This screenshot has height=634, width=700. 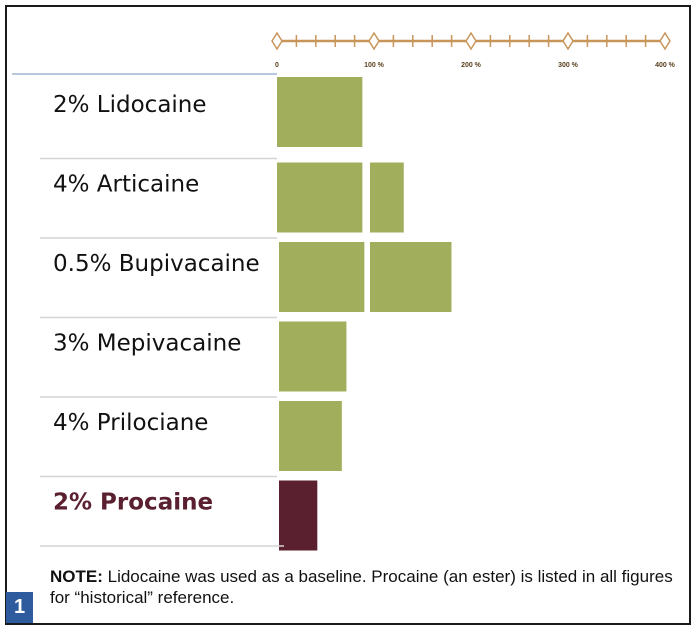 I want to click on x-tick-label: 200 %, so click(x=471, y=65).